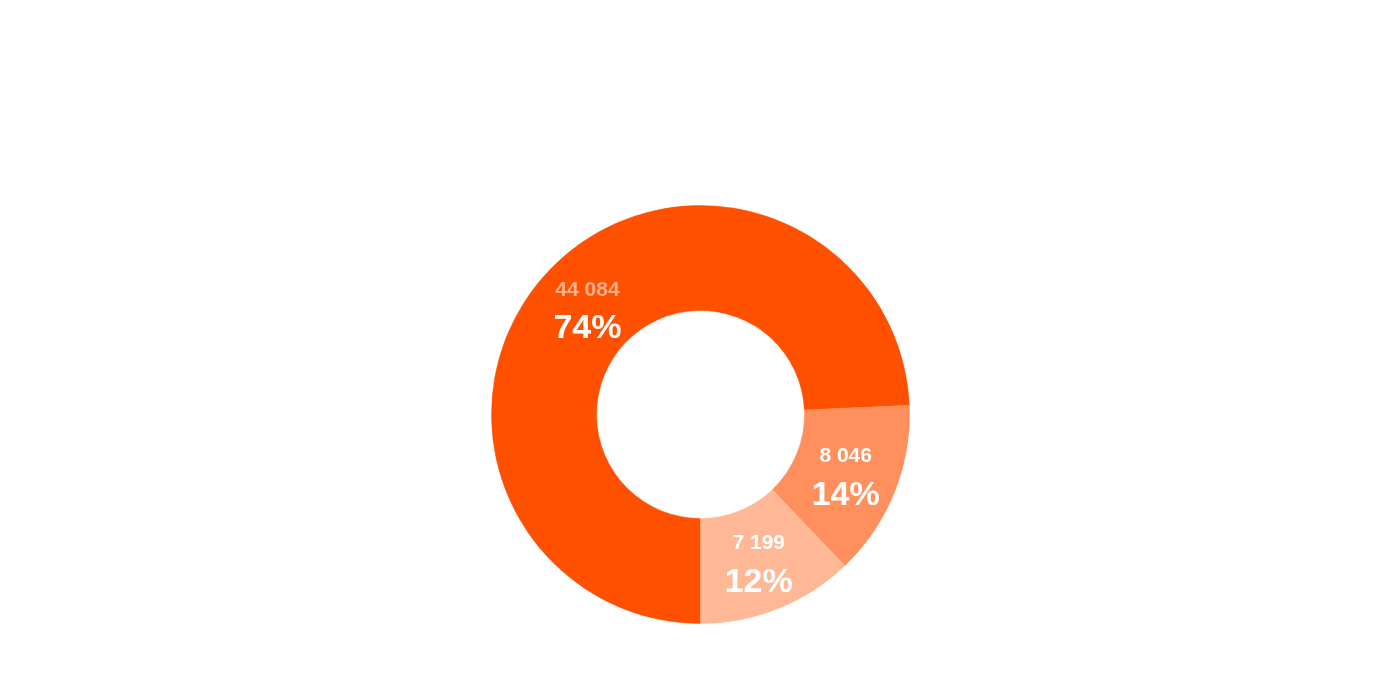 The image size is (1400, 700). Describe the element at coordinates (587, 326) in the screenshot. I see `text: 74%` at that location.